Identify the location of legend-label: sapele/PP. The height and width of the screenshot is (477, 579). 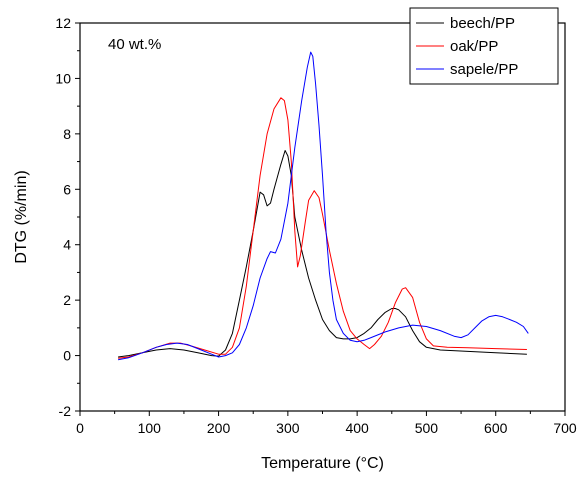
(484, 69).